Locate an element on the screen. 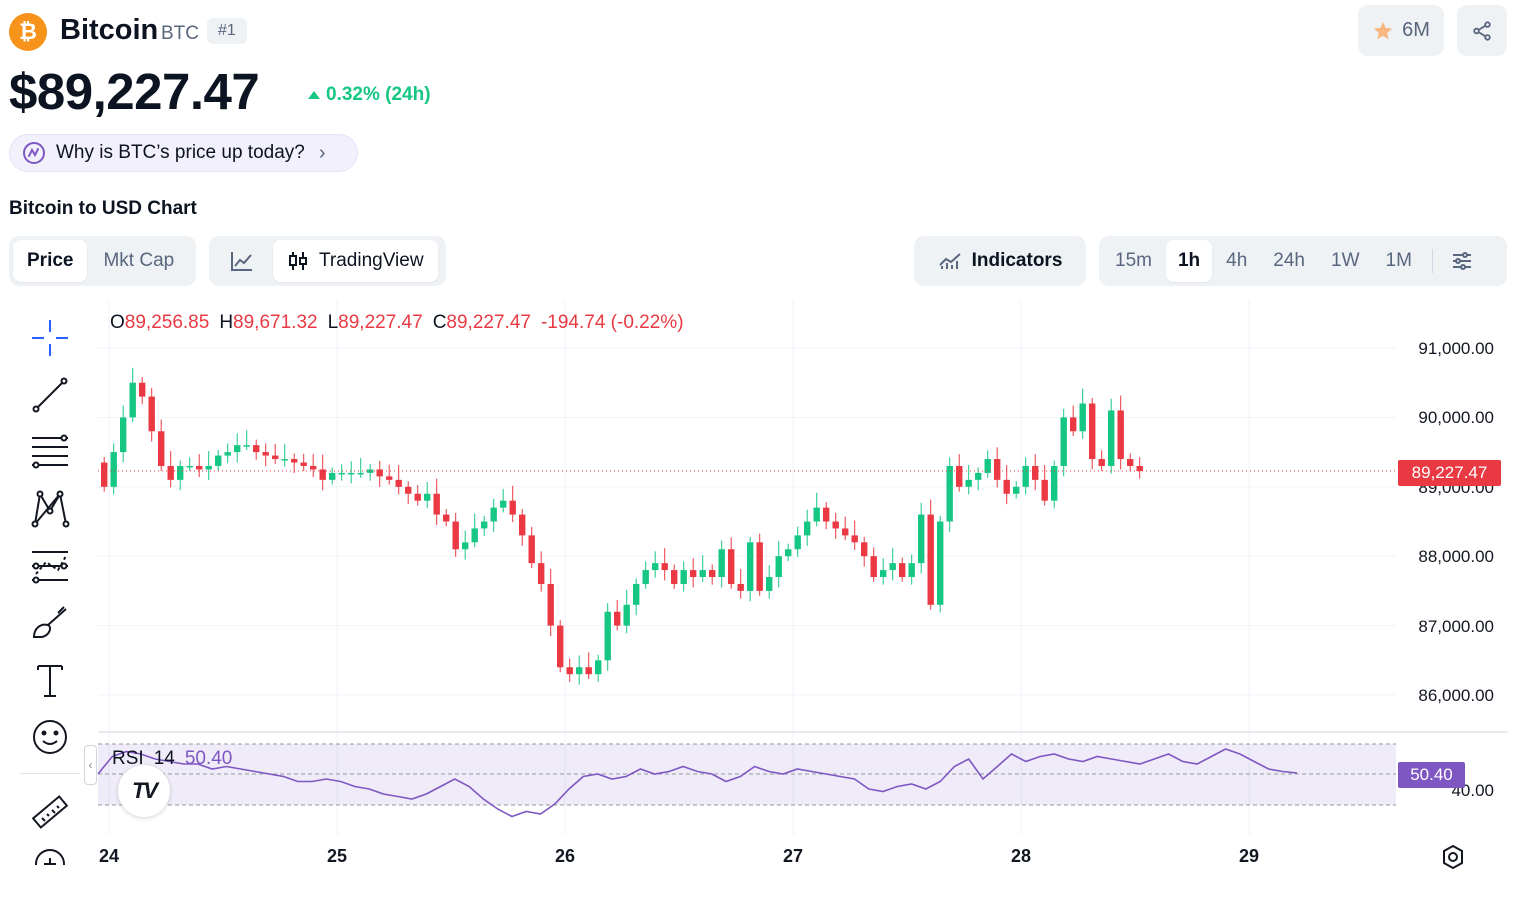 The width and height of the screenshot is (1536, 897). tf-15m: 15m is located at coordinates (1133, 260).